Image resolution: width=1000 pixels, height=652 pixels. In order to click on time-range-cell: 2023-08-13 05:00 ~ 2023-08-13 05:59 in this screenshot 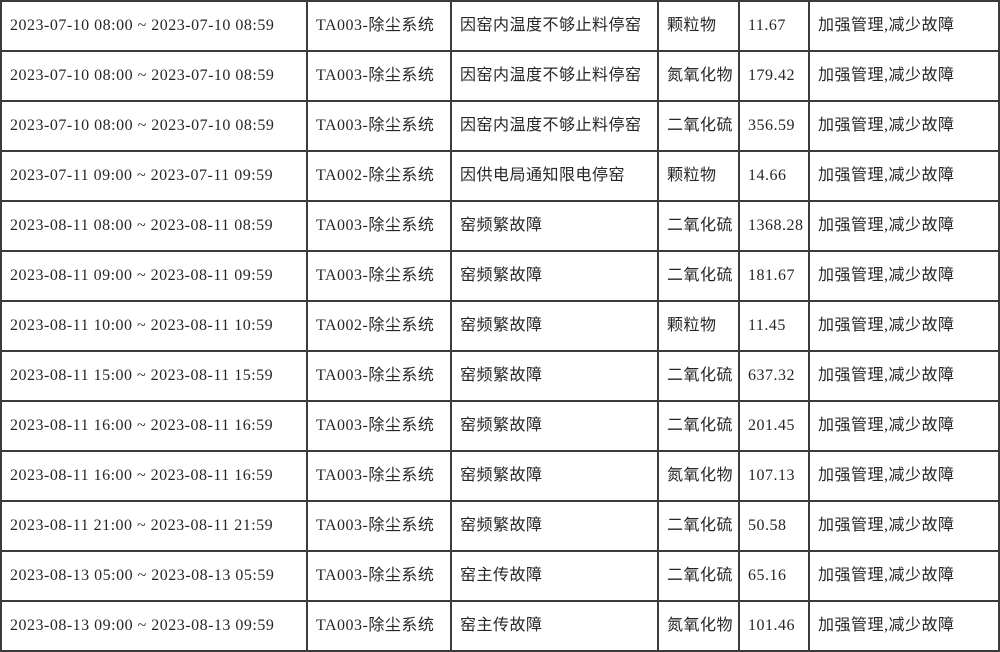, I will do `click(154, 576)`.